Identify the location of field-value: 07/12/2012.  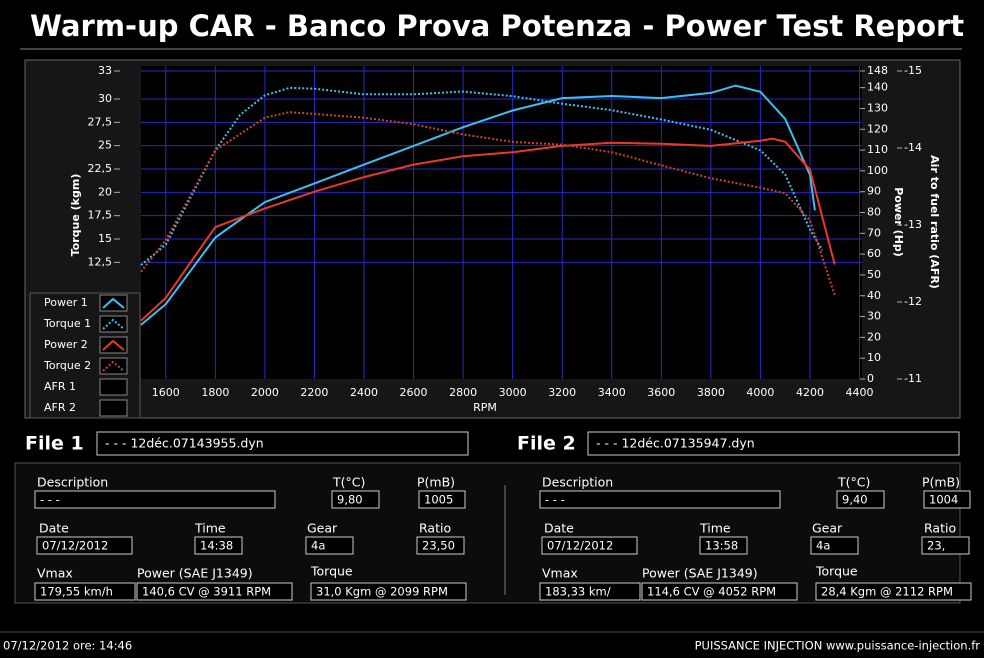
(75, 546).